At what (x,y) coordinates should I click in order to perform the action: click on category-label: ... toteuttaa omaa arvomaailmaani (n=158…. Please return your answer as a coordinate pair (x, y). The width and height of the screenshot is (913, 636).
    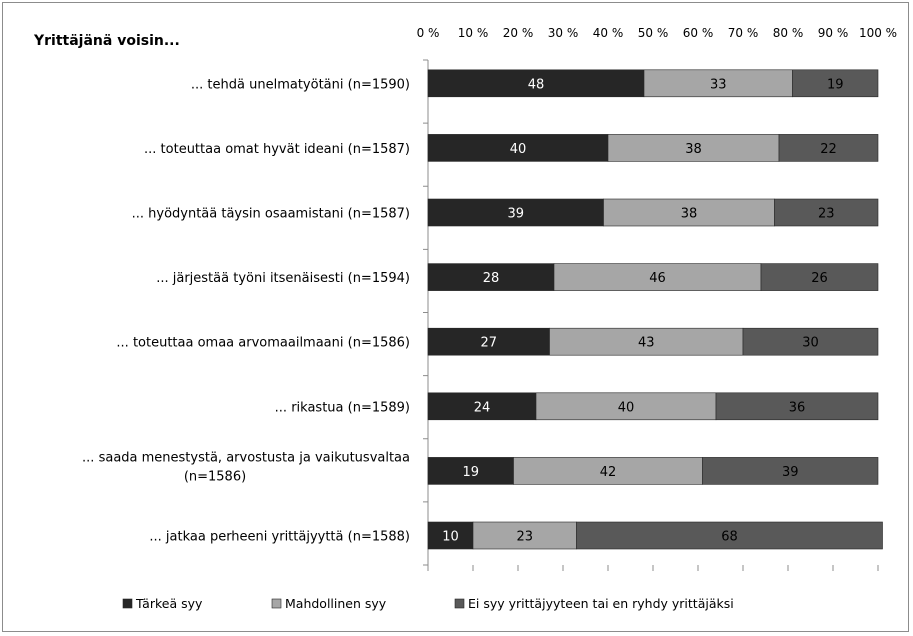
    Looking at the image, I should click on (263, 343).